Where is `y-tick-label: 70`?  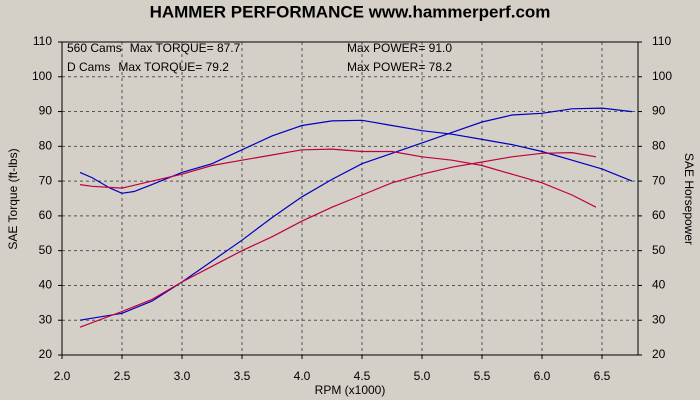 y-tick-label: 70 is located at coordinates (46, 180).